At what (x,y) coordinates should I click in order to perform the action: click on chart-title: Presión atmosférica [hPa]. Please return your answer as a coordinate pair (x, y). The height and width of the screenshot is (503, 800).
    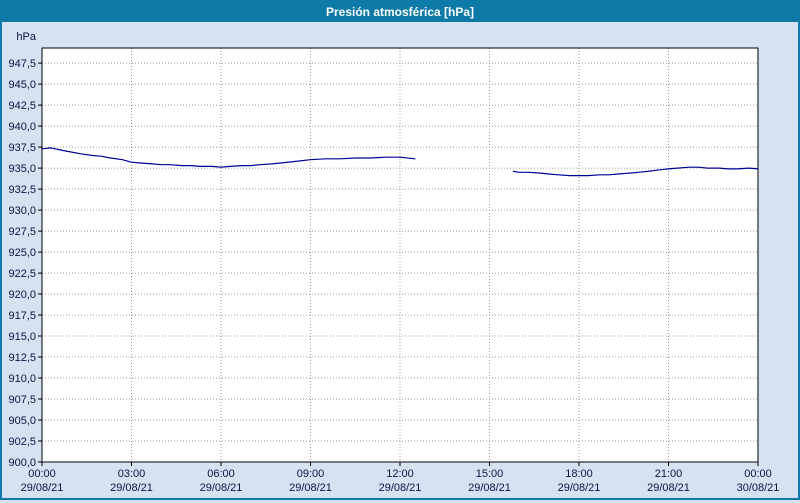
    Looking at the image, I should click on (400, 12).